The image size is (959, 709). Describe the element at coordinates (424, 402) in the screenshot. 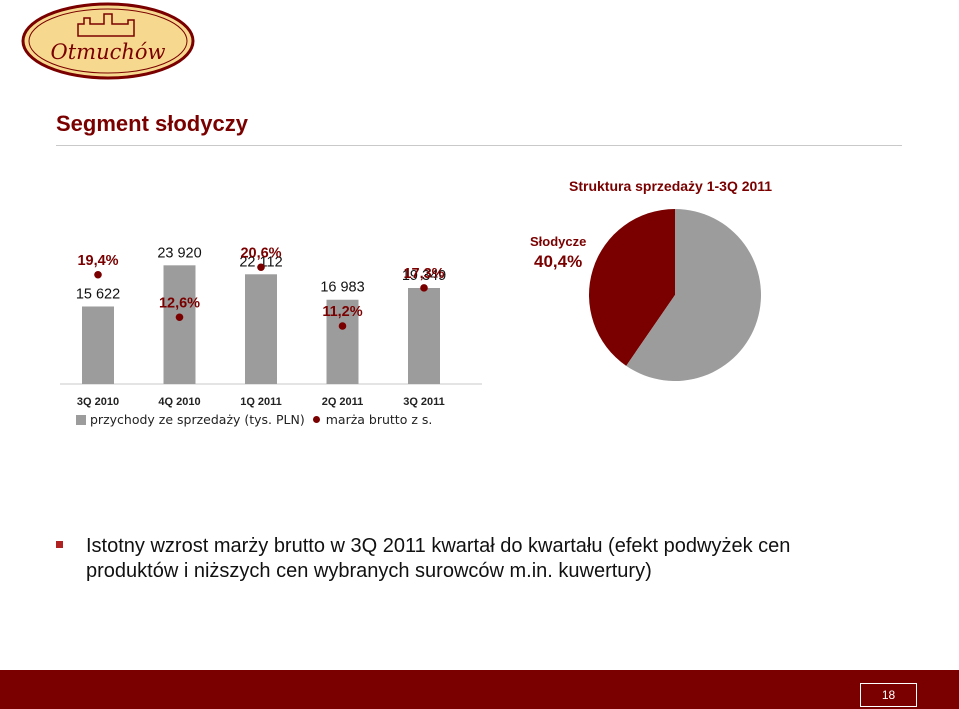

I see `category-tick-label: 3Q 2011` at that location.